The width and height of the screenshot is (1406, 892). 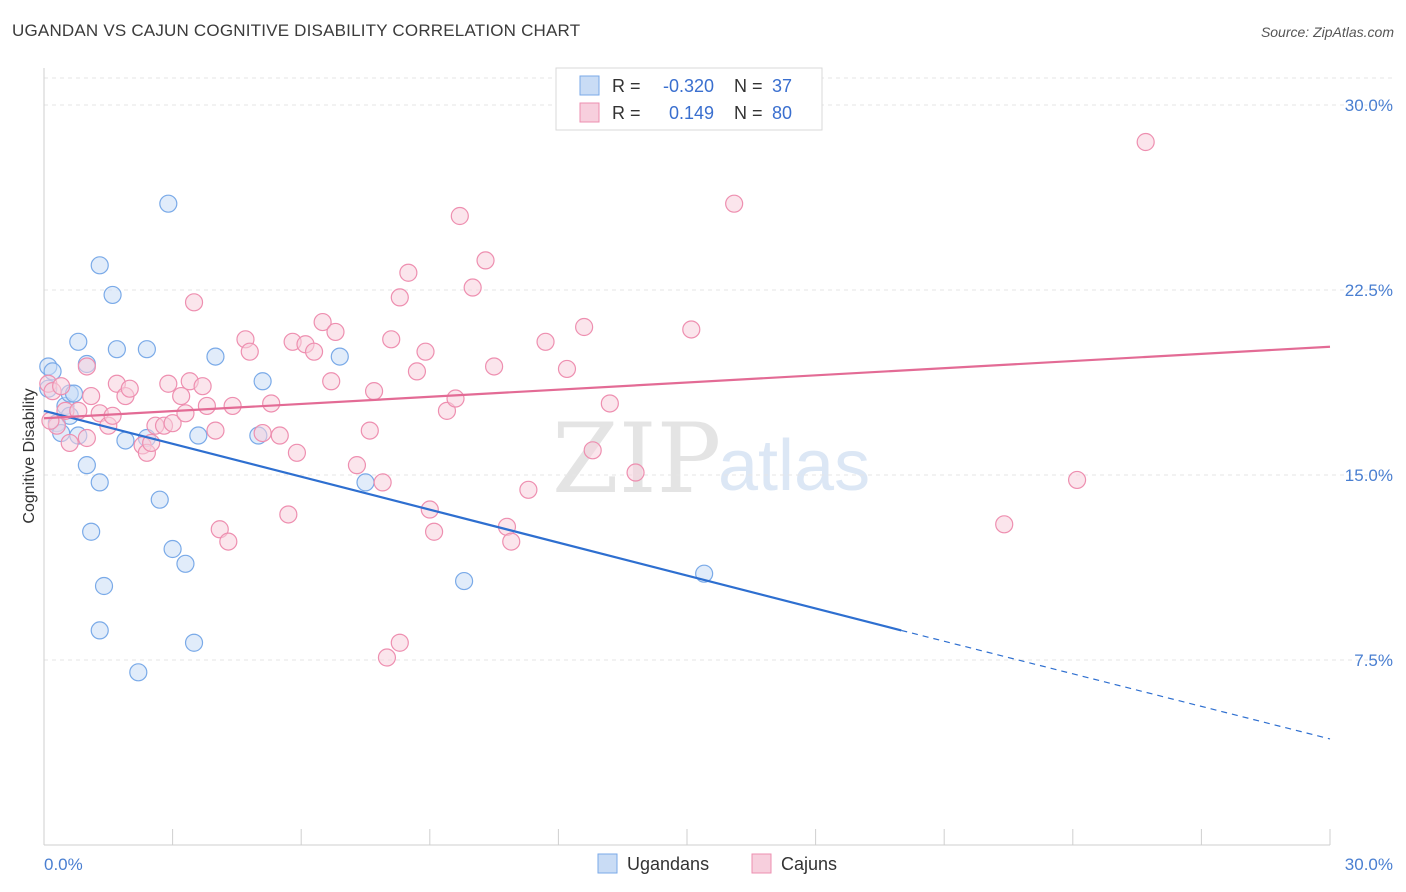 I want to click on cajuns-trend-line, so click(x=687, y=382).